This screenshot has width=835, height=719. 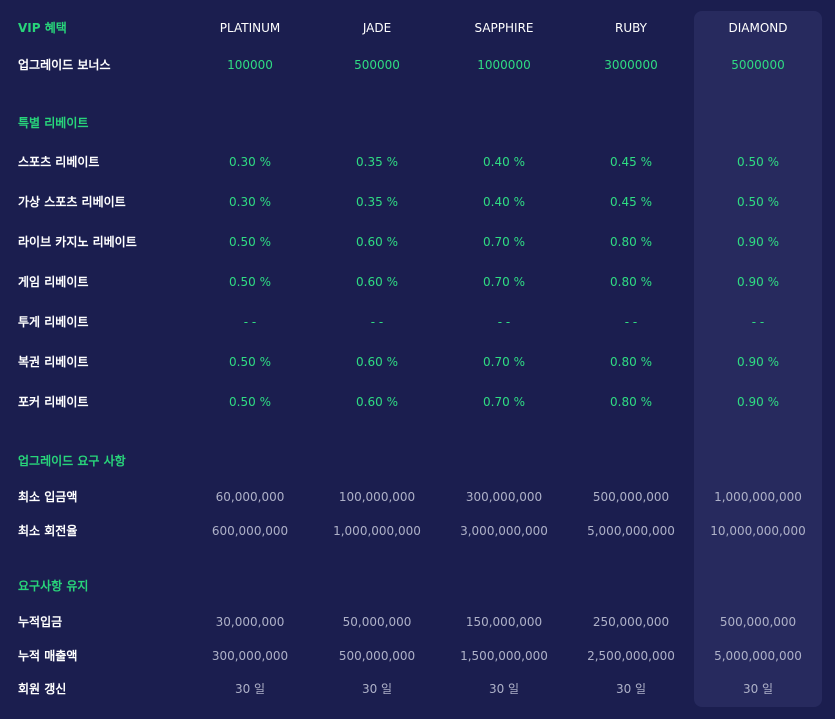 I want to click on row-label: 복권 리베이트, so click(x=53, y=362).